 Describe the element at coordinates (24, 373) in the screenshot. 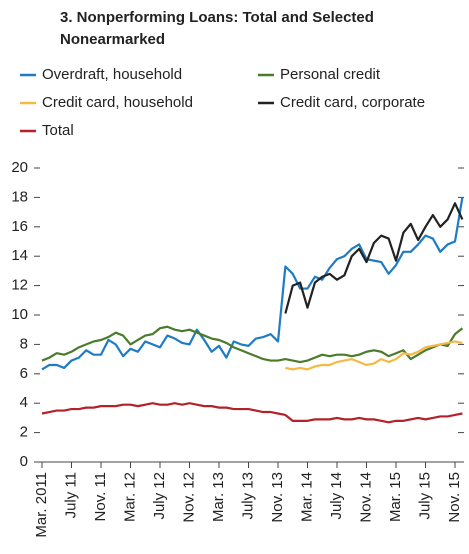

I see `y-tick-label: 6` at that location.